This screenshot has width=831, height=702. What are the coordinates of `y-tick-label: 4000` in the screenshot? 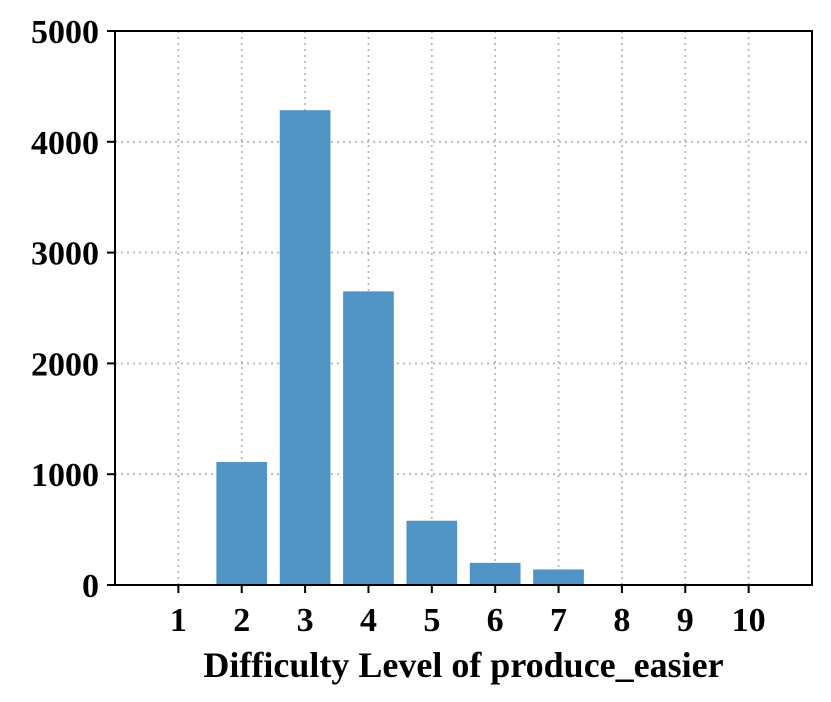 It's located at (65, 143).